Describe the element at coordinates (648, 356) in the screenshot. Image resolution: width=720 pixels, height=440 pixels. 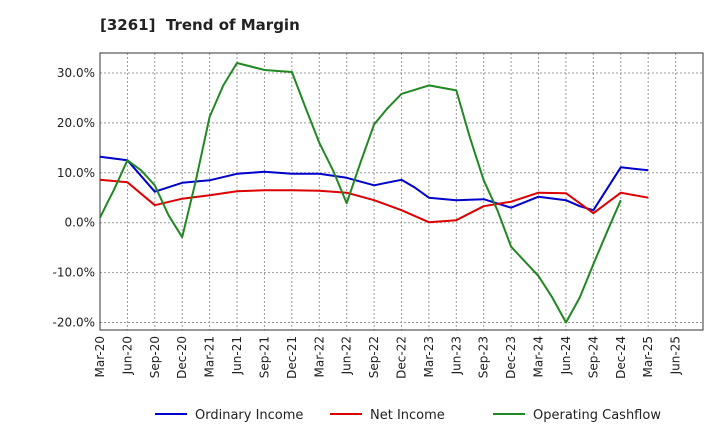
I see `x-tick-label: Mar-25` at that location.